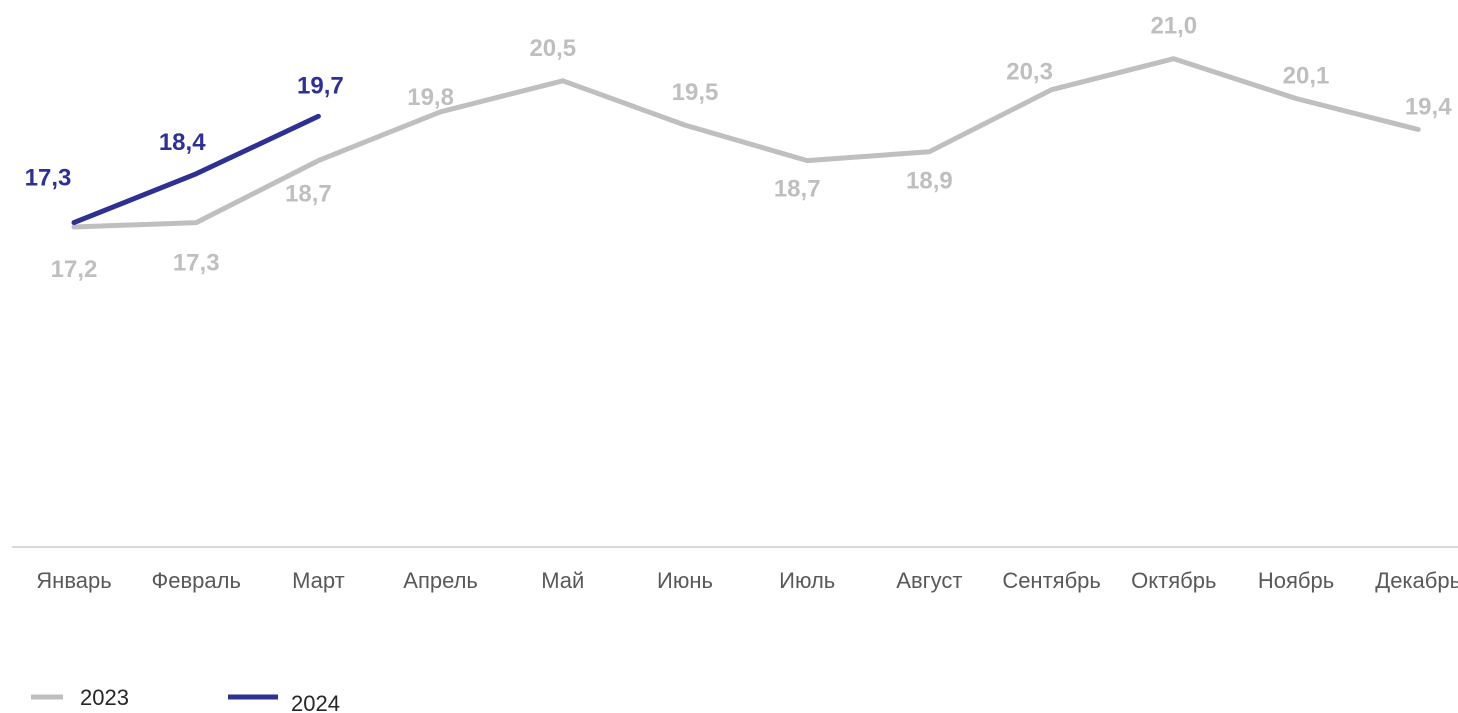 The image size is (1458, 713). What do you see at coordinates (308, 194) in the screenshot?
I see `data-label-2023-2: 18,7` at bounding box center [308, 194].